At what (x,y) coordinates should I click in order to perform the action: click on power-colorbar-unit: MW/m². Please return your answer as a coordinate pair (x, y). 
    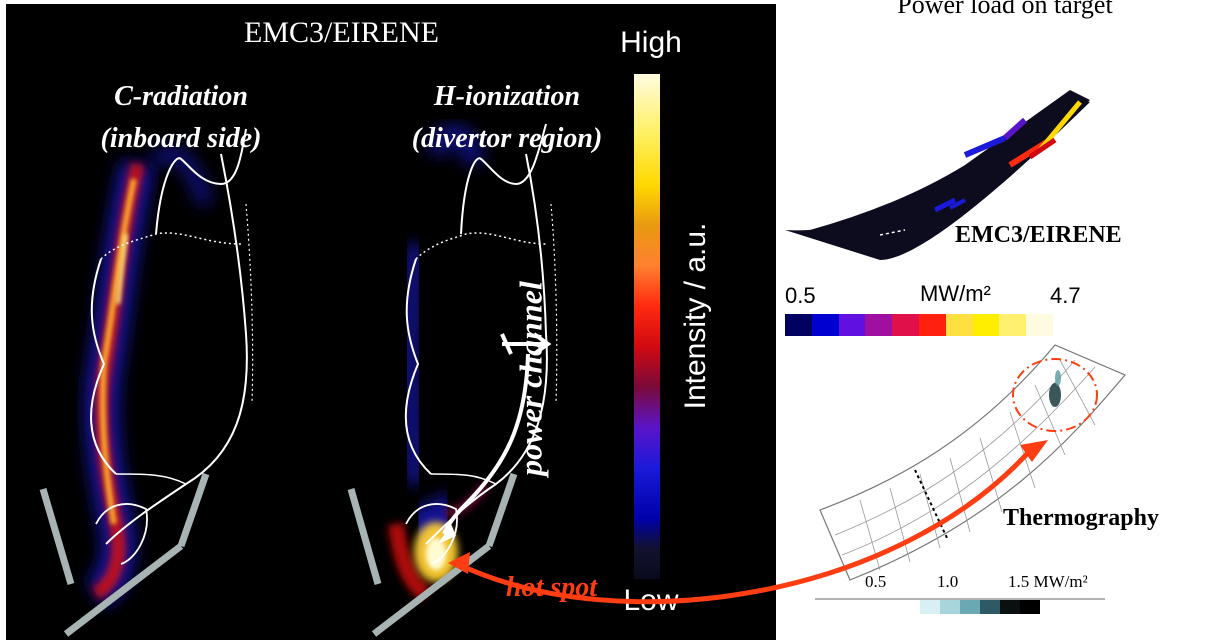
    Looking at the image, I should click on (955, 293).